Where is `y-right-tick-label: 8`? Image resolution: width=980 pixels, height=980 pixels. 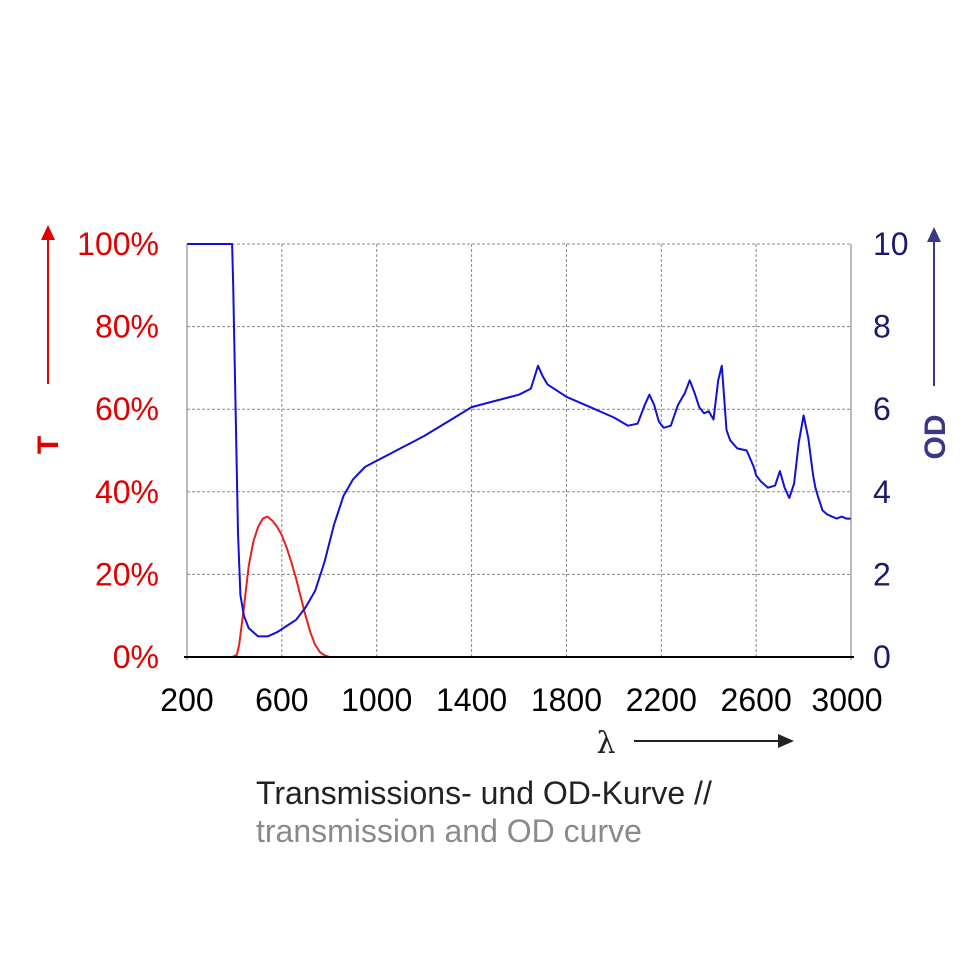
y-right-tick-label: 8 is located at coordinates (882, 327).